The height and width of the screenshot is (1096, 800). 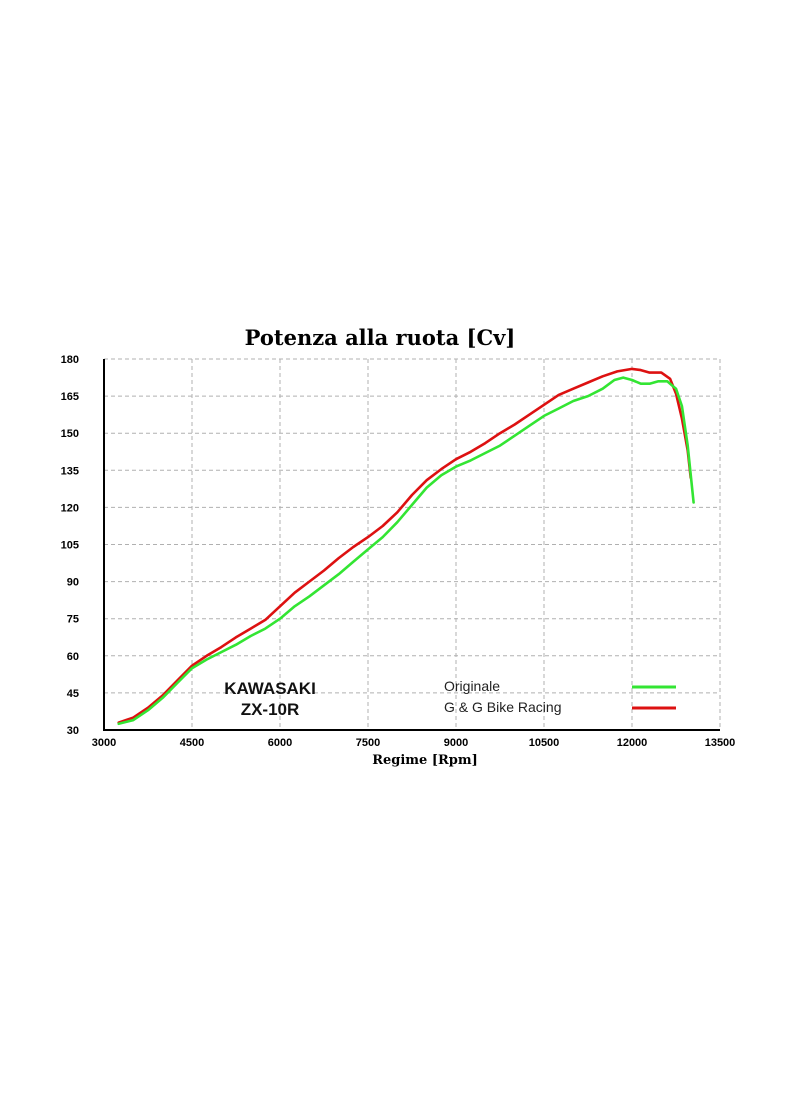 What do you see at coordinates (104, 743) in the screenshot?
I see `x-tick-label: 3000` at bounding box center [104, 743].